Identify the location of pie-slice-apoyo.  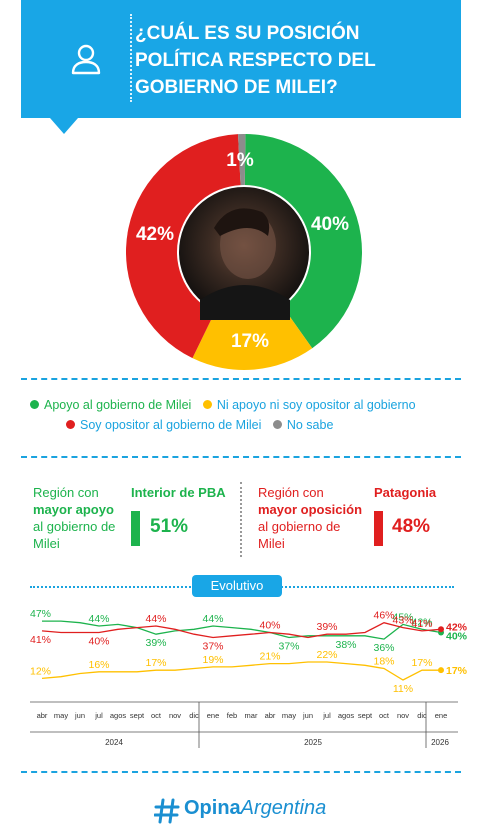
(303, 241).